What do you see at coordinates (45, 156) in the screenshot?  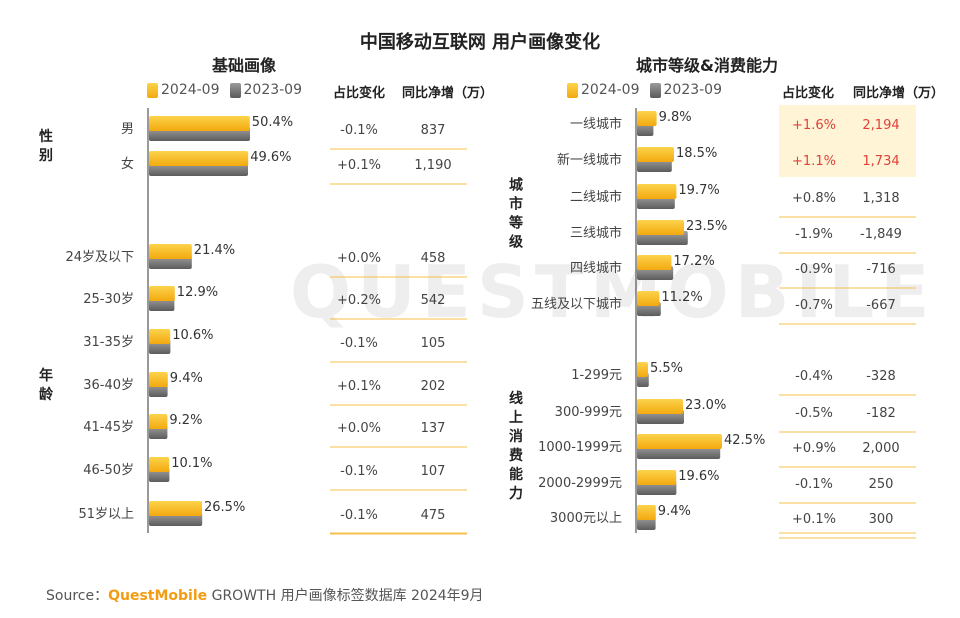 I see `group-label-char: 别` at bounding box center [45, 156].